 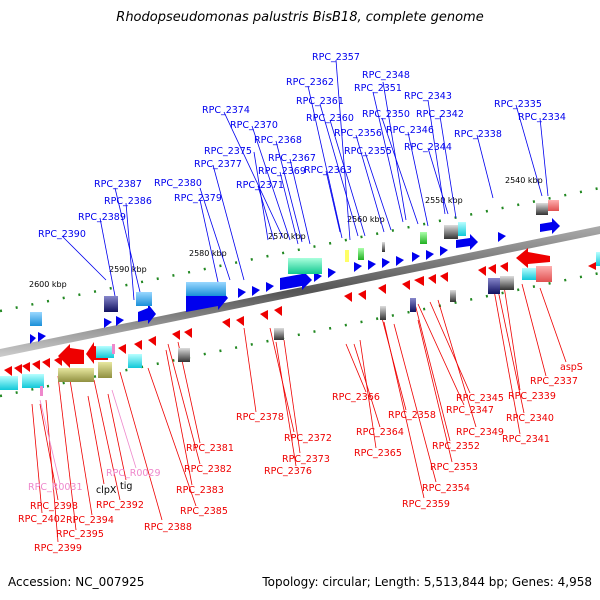 I want to click on gene-label: RPC_2341, so click(x=526, y=439).